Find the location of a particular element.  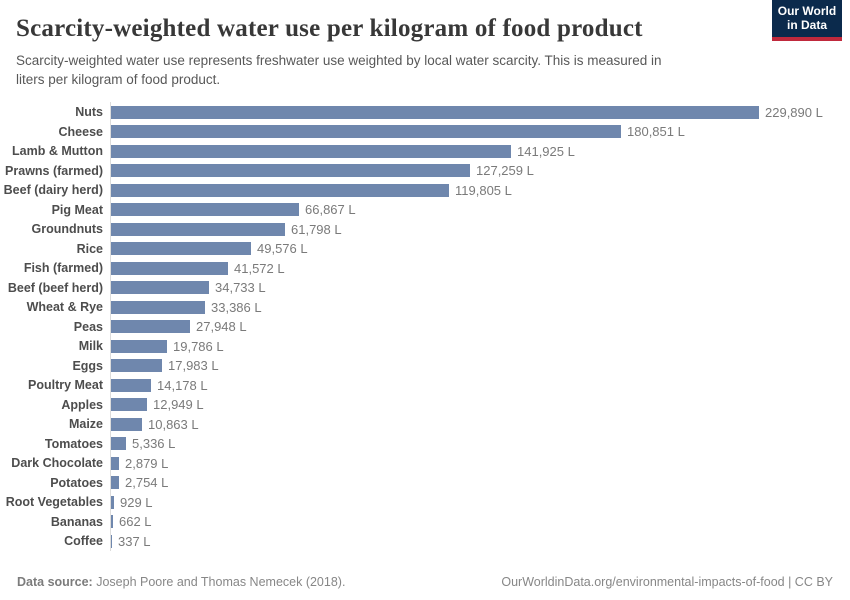

plot-area: 2,879 L is located at coordinates (480, 463).